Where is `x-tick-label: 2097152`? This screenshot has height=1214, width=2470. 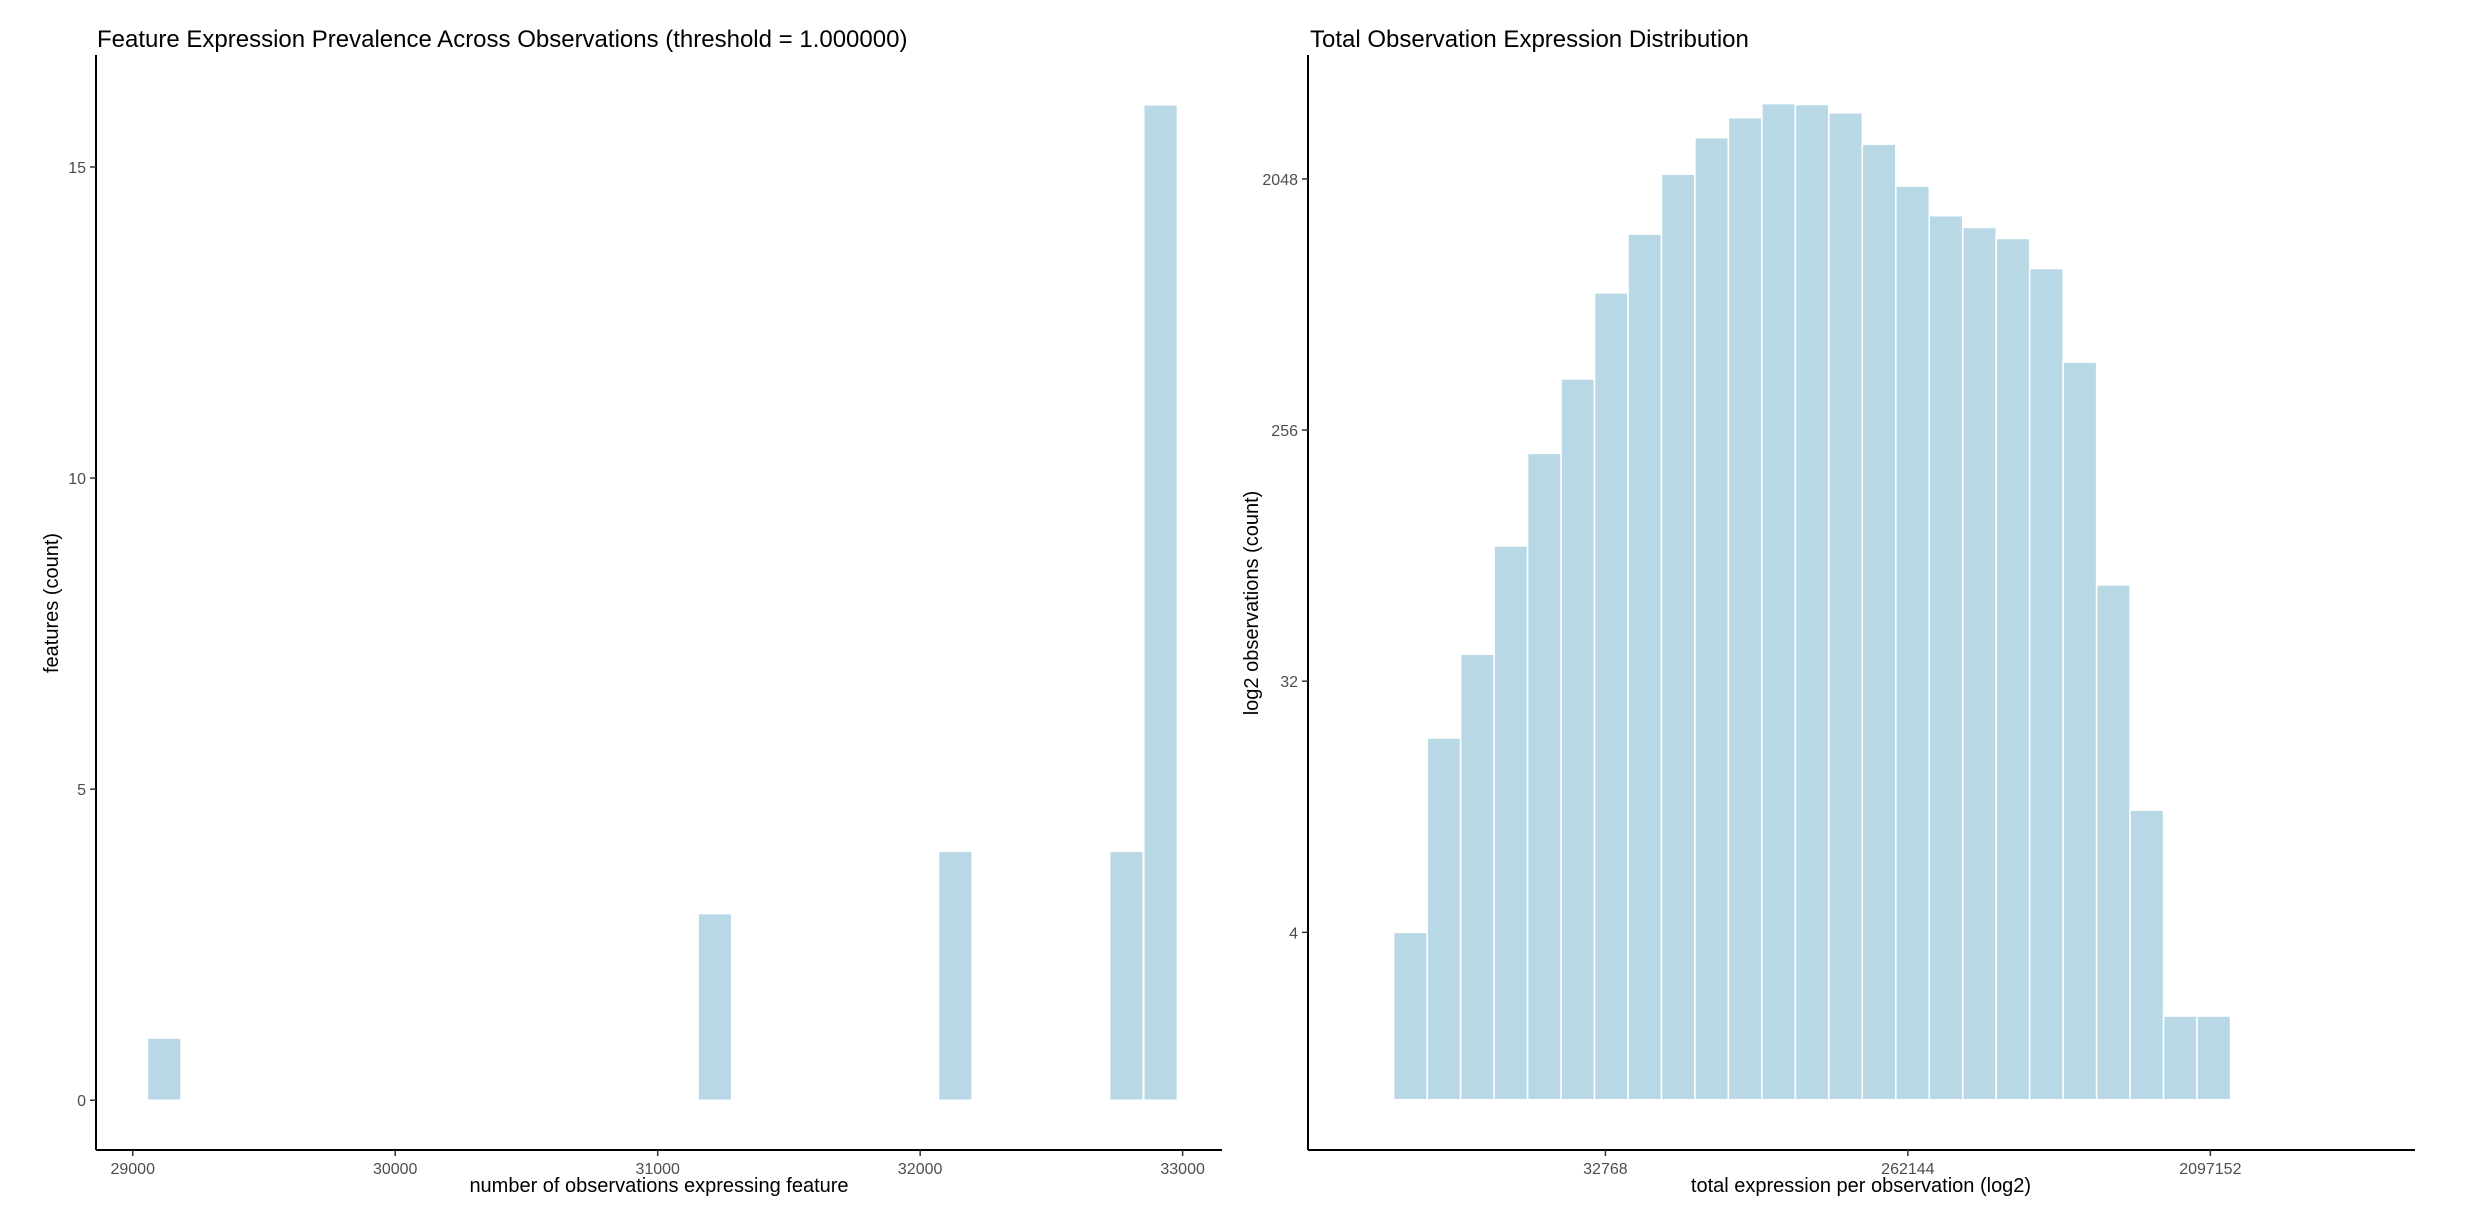
x-tick-label: 2097152 is located at coordinates (2210, 1169).